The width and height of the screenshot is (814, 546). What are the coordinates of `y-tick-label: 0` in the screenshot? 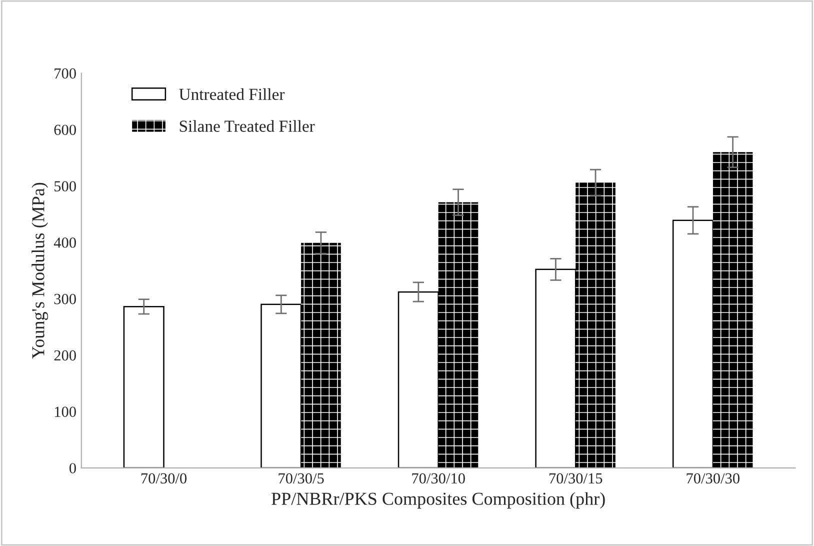 It's located at (72, 468).